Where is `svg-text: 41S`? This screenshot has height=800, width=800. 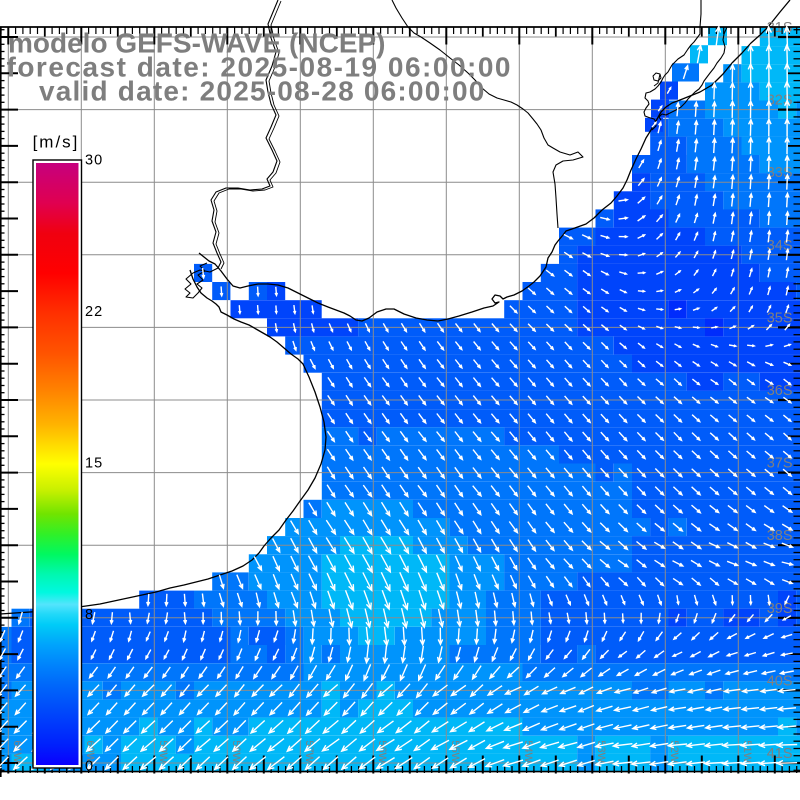 svg-text: 41S is located at coordinates (780, 754).